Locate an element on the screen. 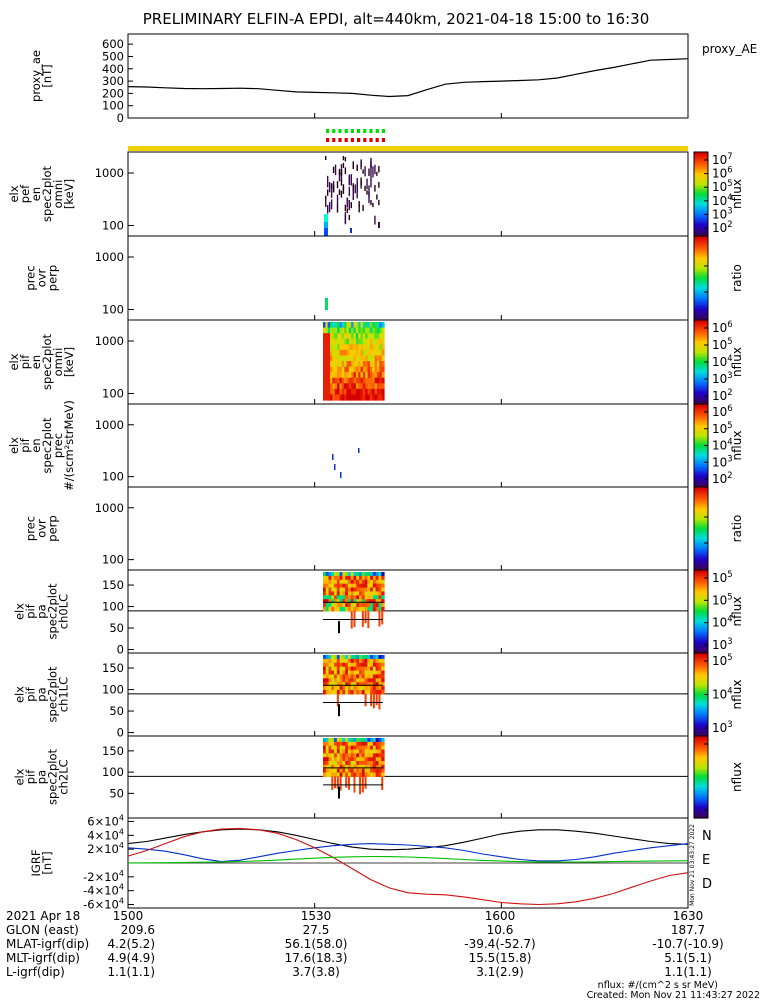 This screenshot has width=775, height=1000. x-row-value: 4.9(4.9) is located at coordinates (131, 958).